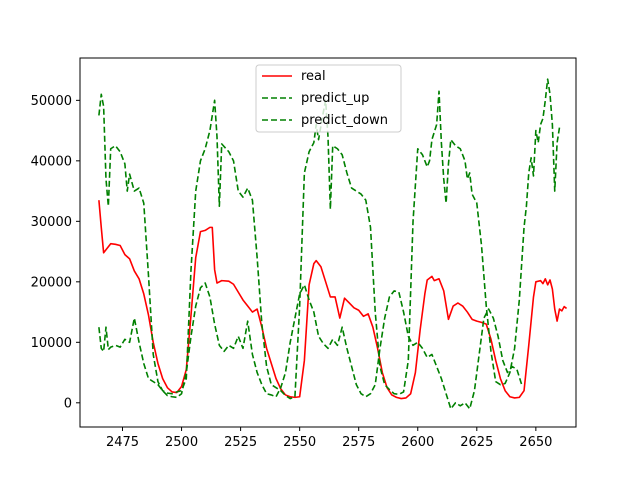 The image size is (640, 480). I want to click on x-tick-label: 2500, so click(181, 442).